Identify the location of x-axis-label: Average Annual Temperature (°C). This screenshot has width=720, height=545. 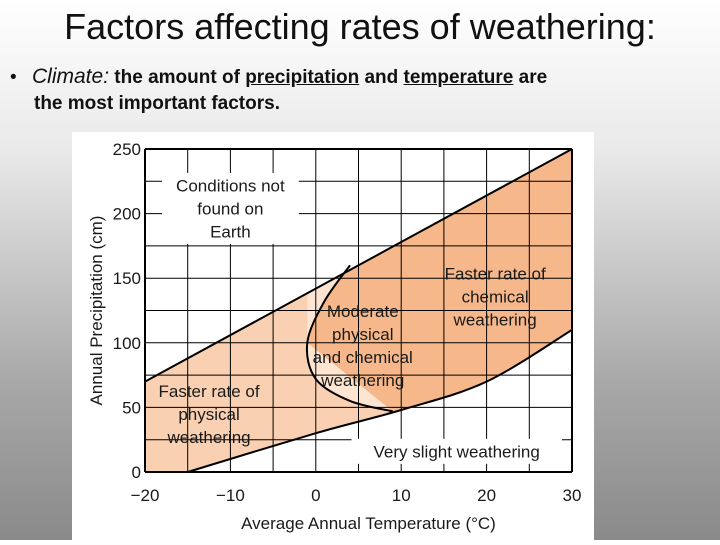
(368, 523).